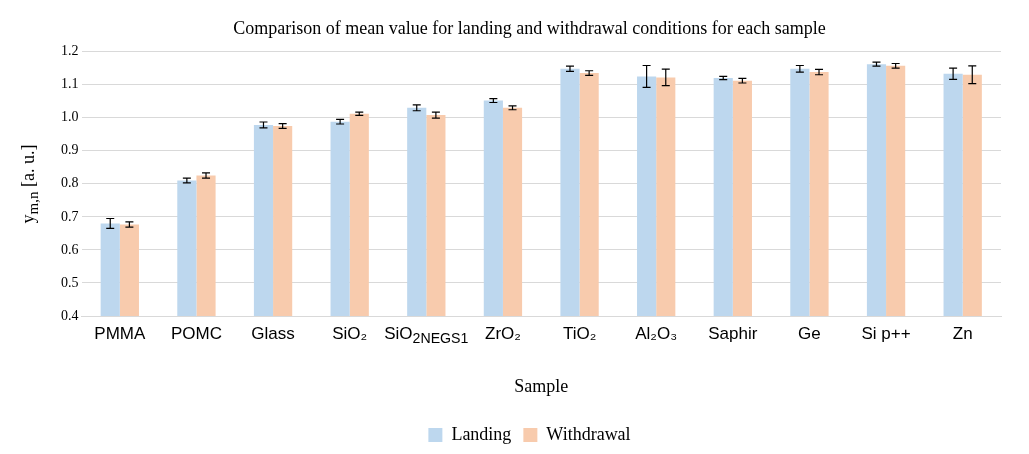 This screenshot has width=1029, height=454. Describe the element at coordinates (809, 333) in the screenshot. I see `x-tick-label: Ge` at that location.